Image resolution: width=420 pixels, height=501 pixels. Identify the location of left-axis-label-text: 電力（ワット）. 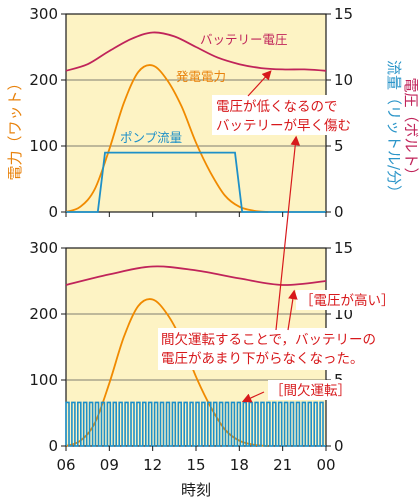
(15, 127).